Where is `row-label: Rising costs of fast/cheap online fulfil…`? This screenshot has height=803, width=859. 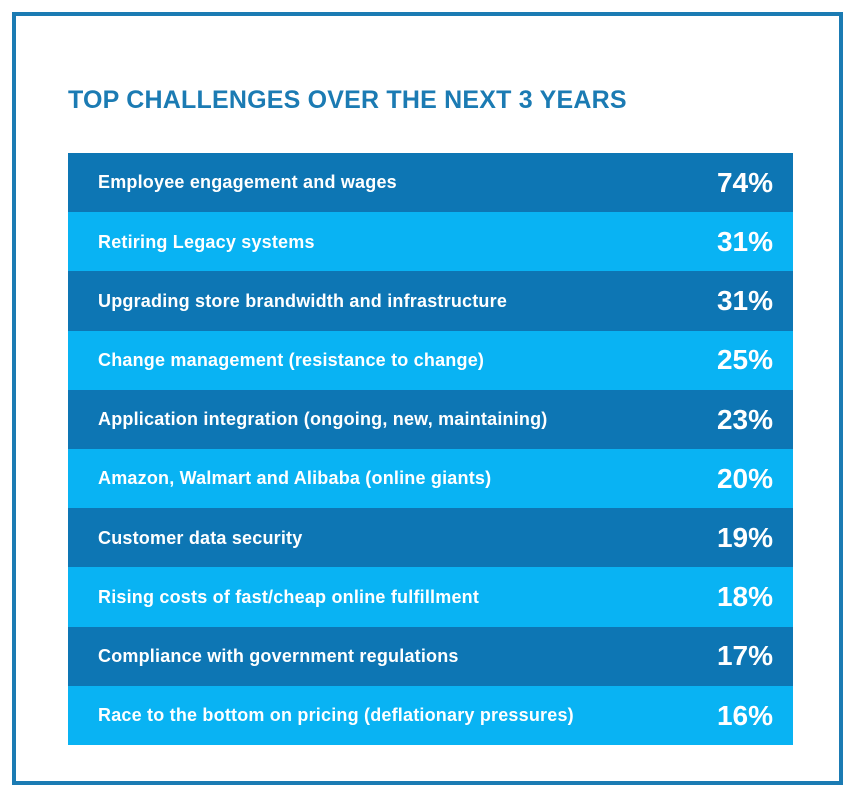
row-label: Rising costs of fast/cheap online fulfil… is located at coordinates (289, 596).